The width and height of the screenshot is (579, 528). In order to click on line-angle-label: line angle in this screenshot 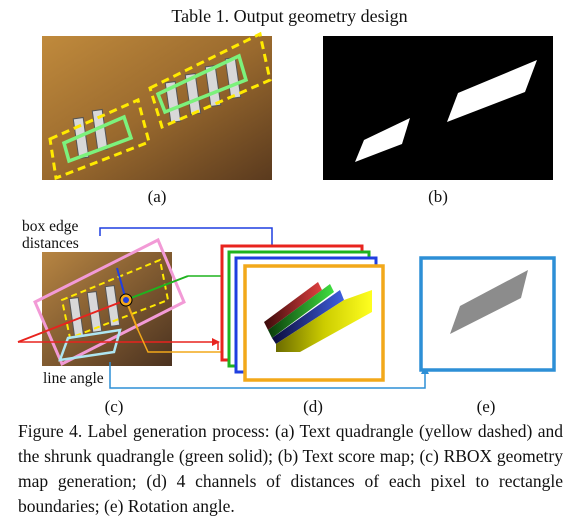, I will do `click(73, 378)`.